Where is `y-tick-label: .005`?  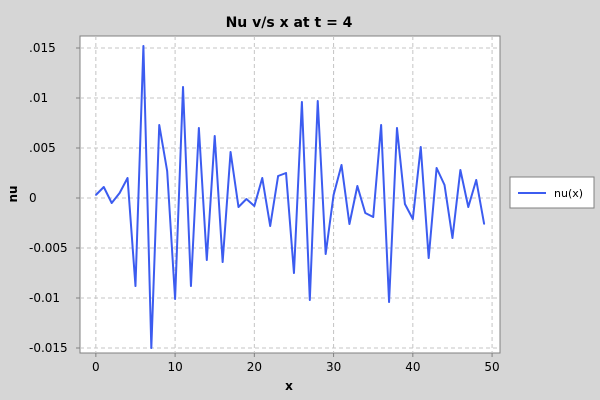
y-tick-label: .005 is located at coordinates (42, 148).